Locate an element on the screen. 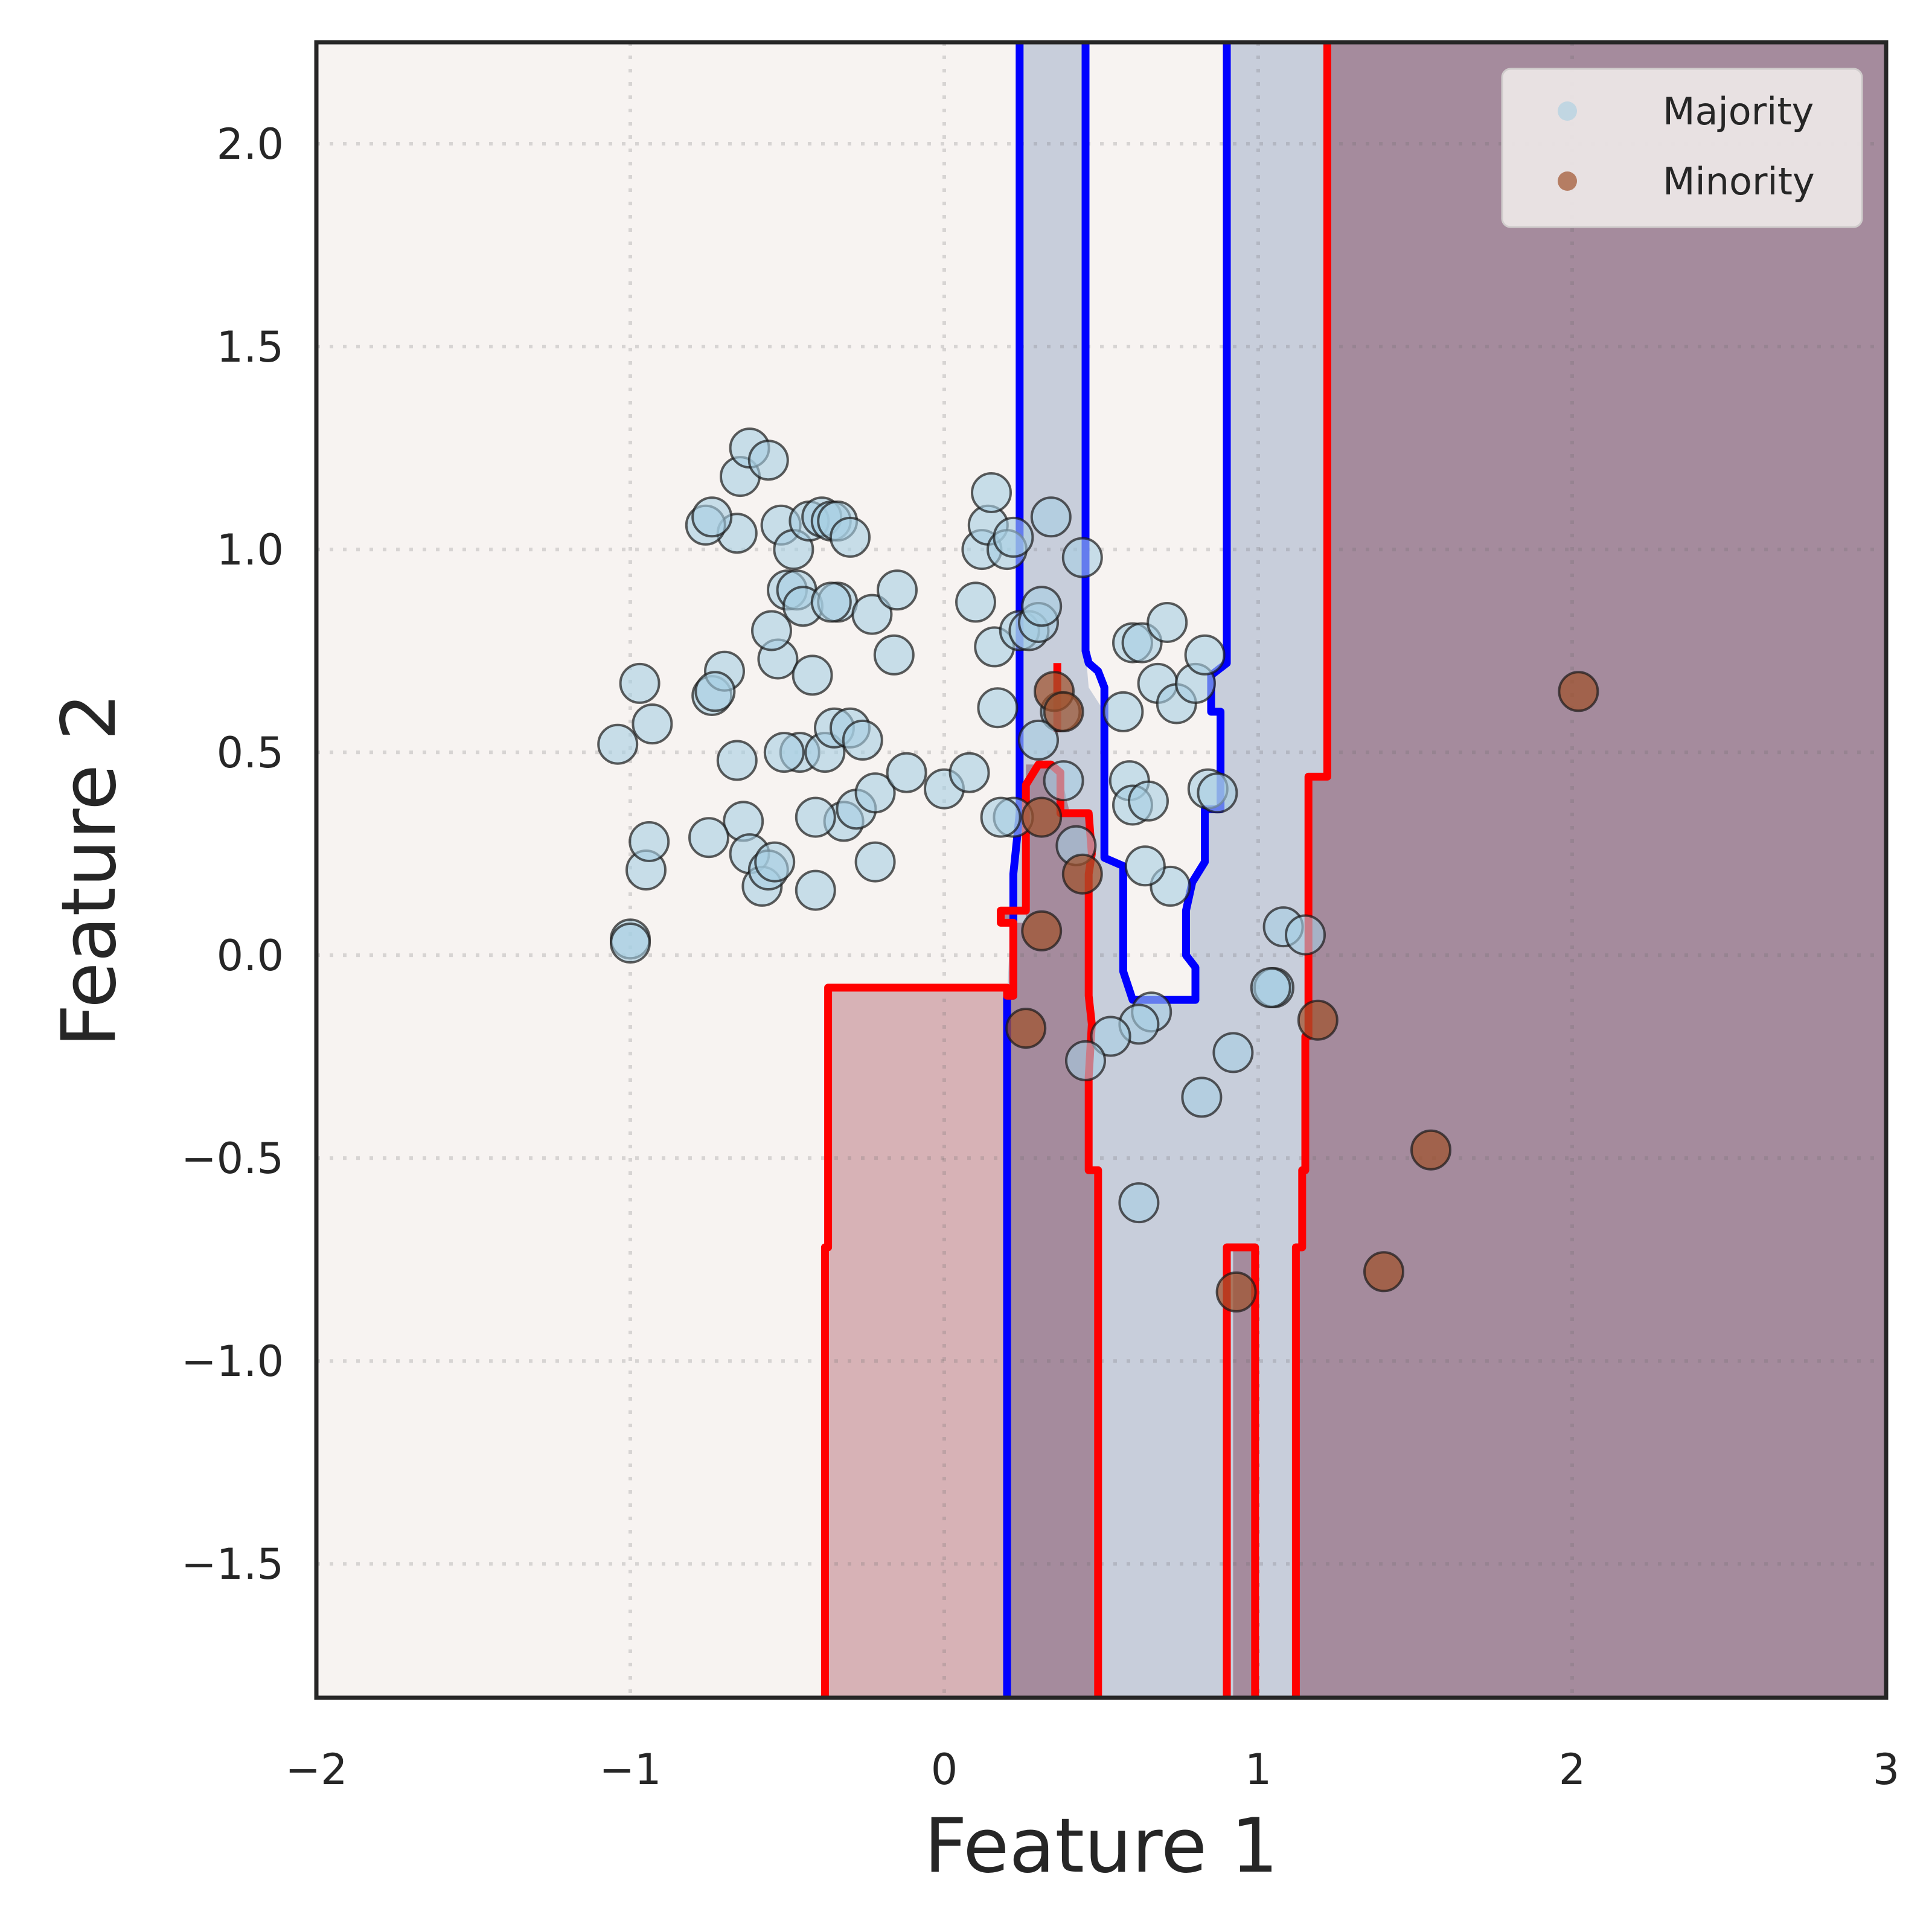 This screenshot has width=1932, height=1932. y-tick-label: −1.0 is located at coordinates (232, 1361).